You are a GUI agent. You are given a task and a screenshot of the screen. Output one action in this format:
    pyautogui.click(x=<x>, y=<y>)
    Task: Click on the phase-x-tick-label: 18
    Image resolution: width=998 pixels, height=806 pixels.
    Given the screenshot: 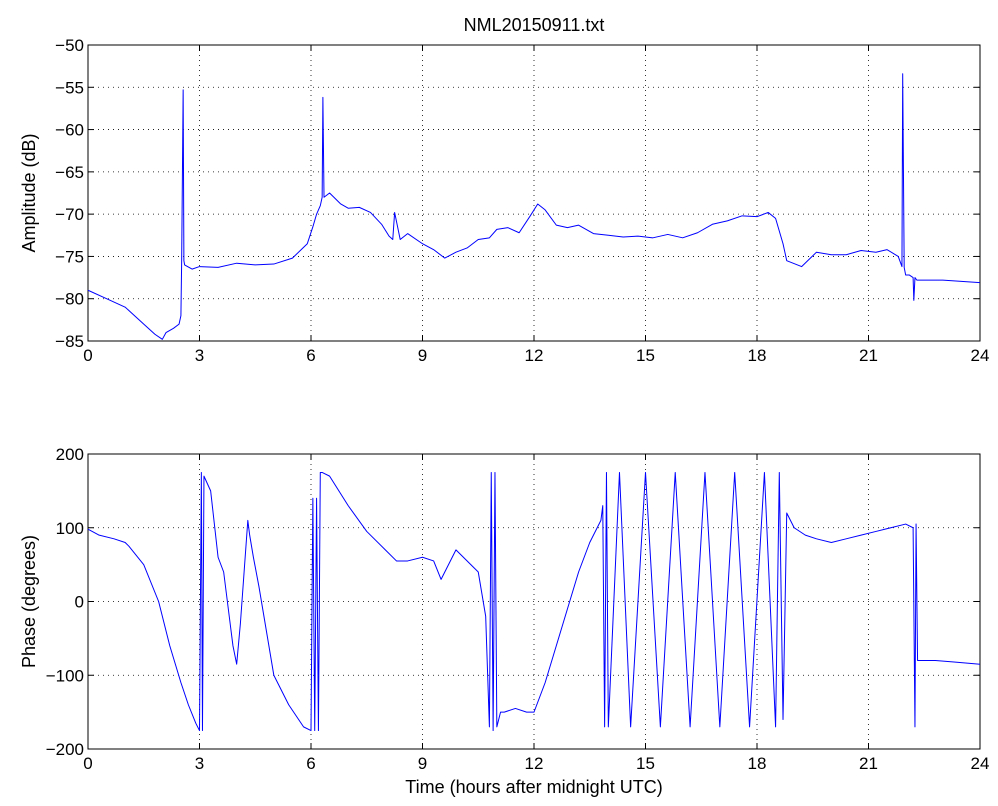 What is the action you would take?
    pyautogui.click(x=757, y=763)
    